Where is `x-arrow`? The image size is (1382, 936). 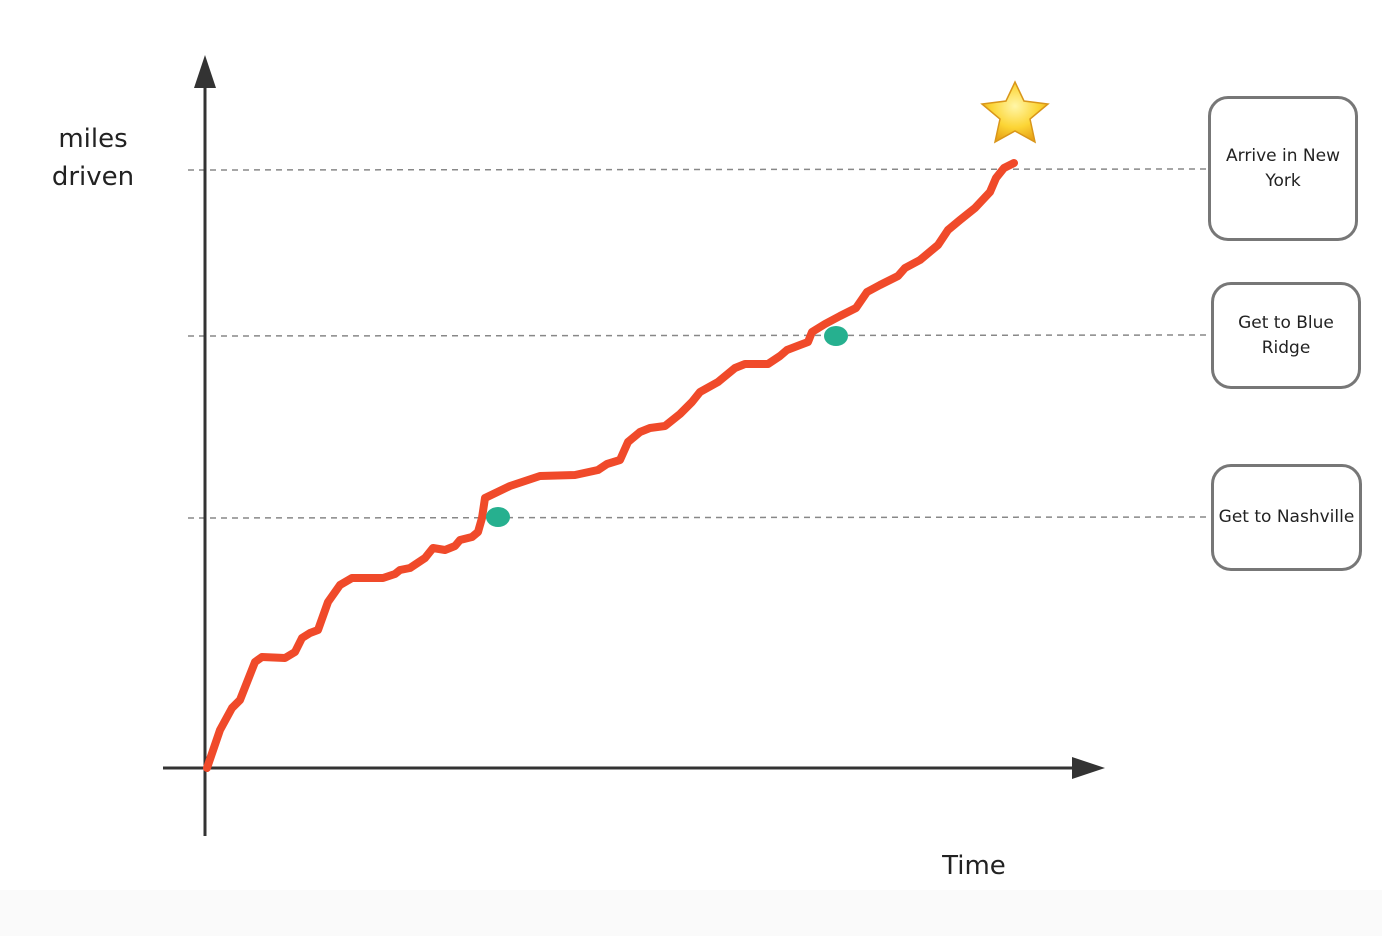
x-arrow is located at coordinates (1088, 768).